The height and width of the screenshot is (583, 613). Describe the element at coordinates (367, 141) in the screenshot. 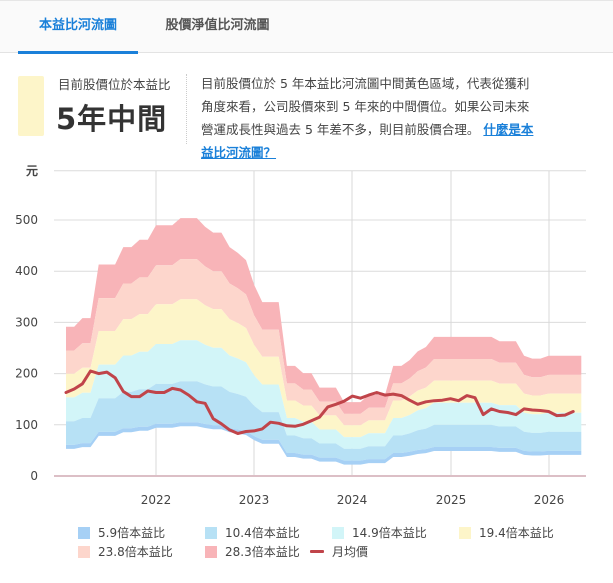

I see `what-is-pe-river-link: 什麼是本益比河流圖？` at that location.